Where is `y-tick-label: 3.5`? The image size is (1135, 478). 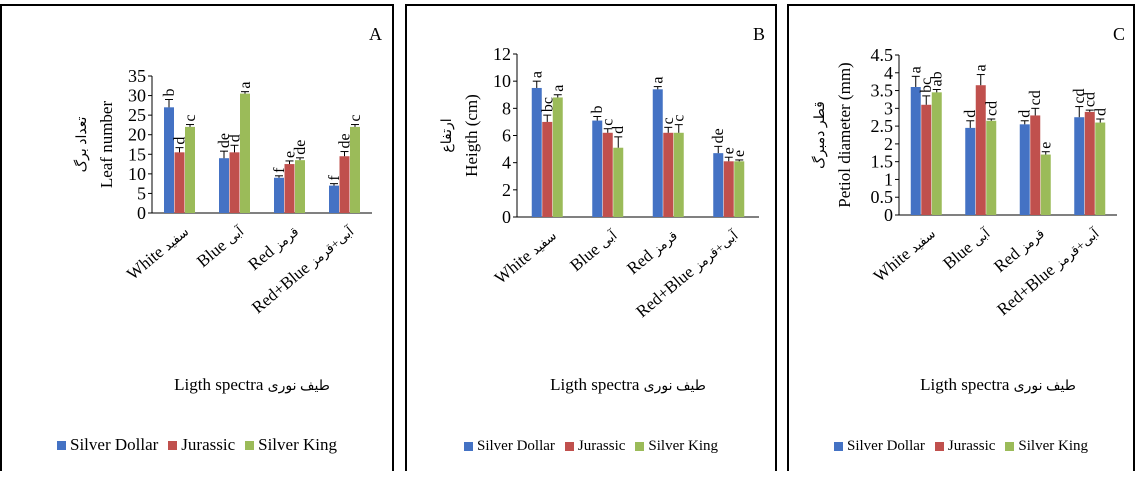
y-tick-label: 3.5 is located at coordinates (882, 91).